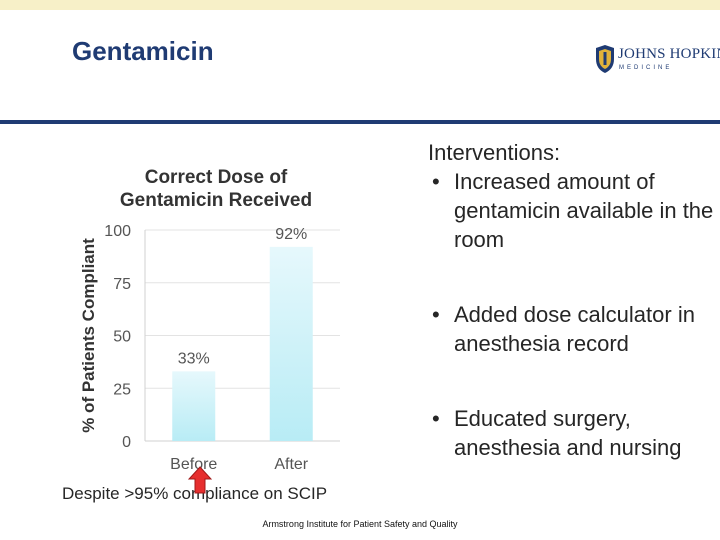 This screenshot has width=720, height=540. What do you see at coordinates (200, 480) in the screenshot?
I see `up-arrow-icon` at bounding box center [200, 480].